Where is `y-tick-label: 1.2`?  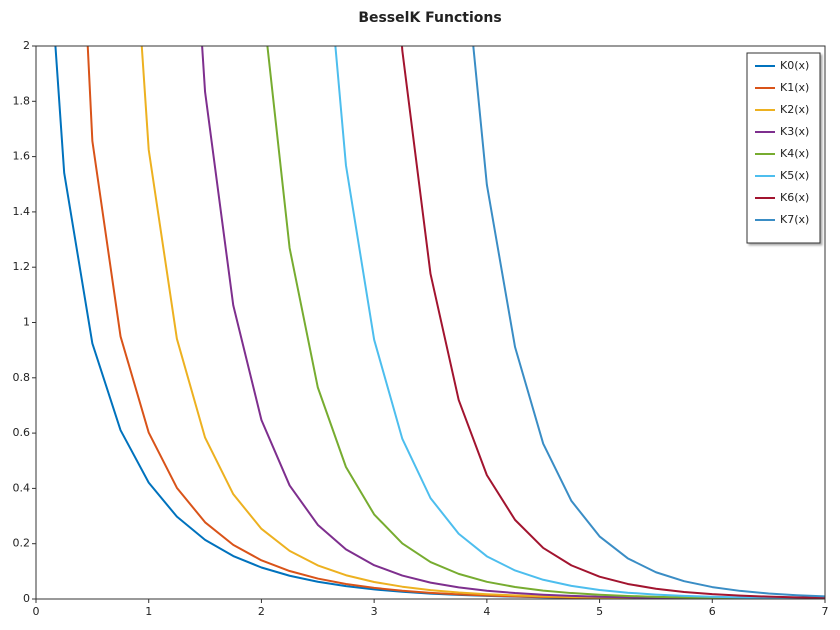 y-tick-label: 1.2 is located at coordinates (22, 266).